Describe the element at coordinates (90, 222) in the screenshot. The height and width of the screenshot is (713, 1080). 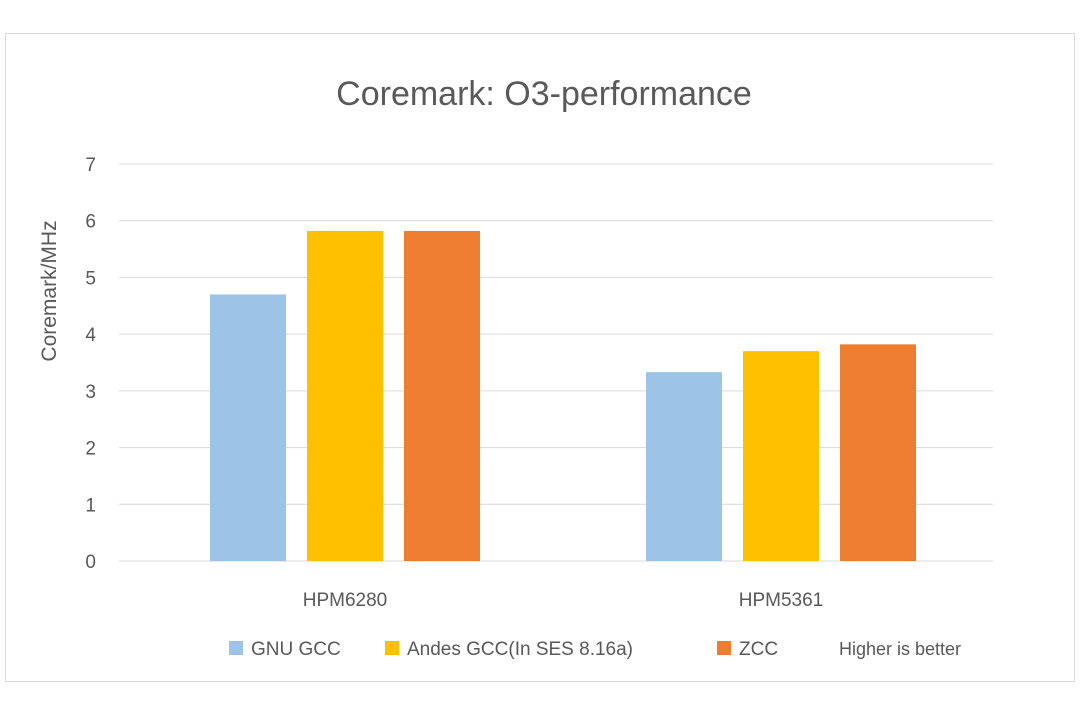
I see `y-tick-label: 6` at that location.